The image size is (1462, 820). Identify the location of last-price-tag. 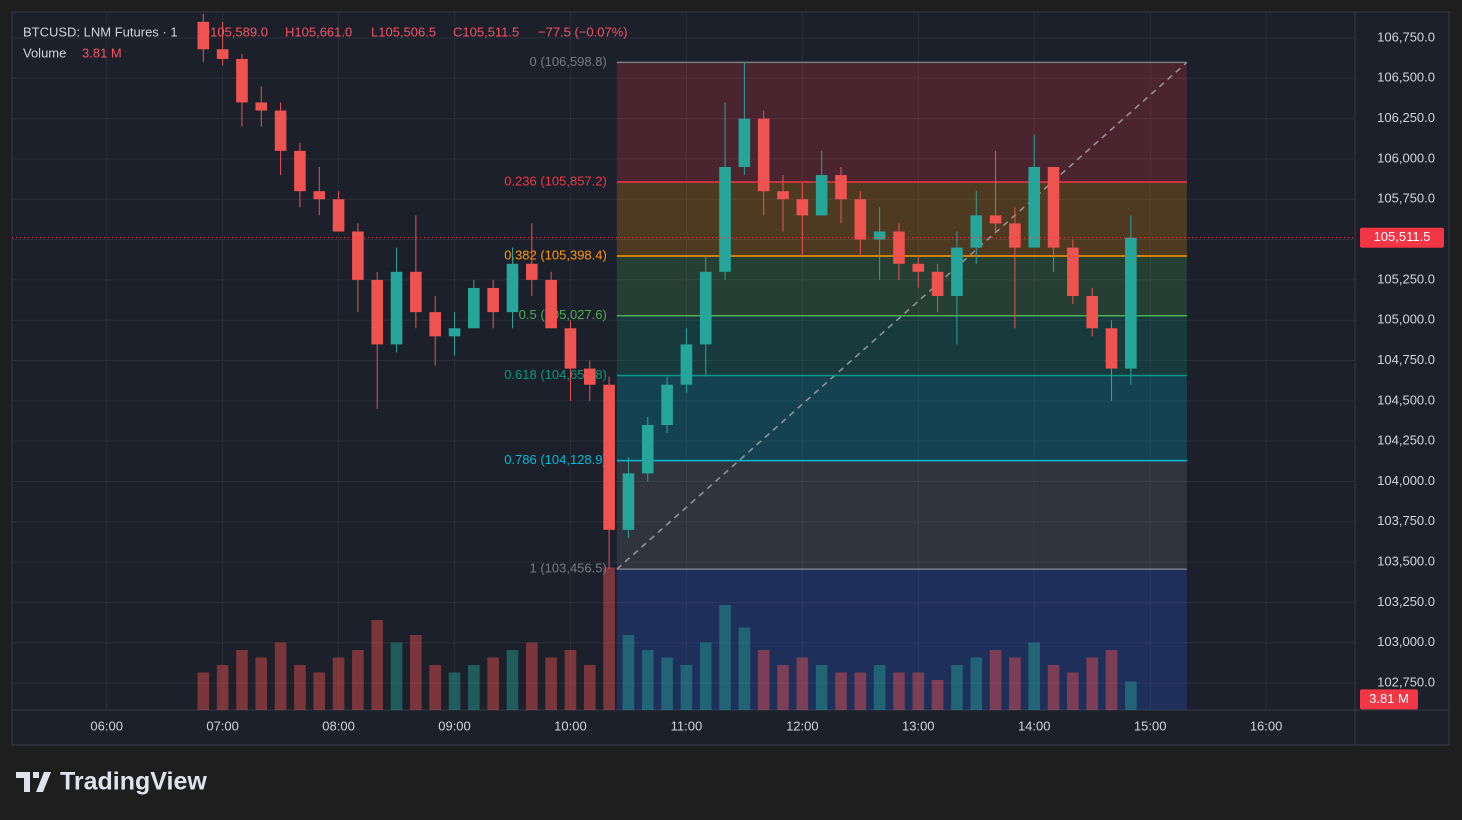
(1402, 237).